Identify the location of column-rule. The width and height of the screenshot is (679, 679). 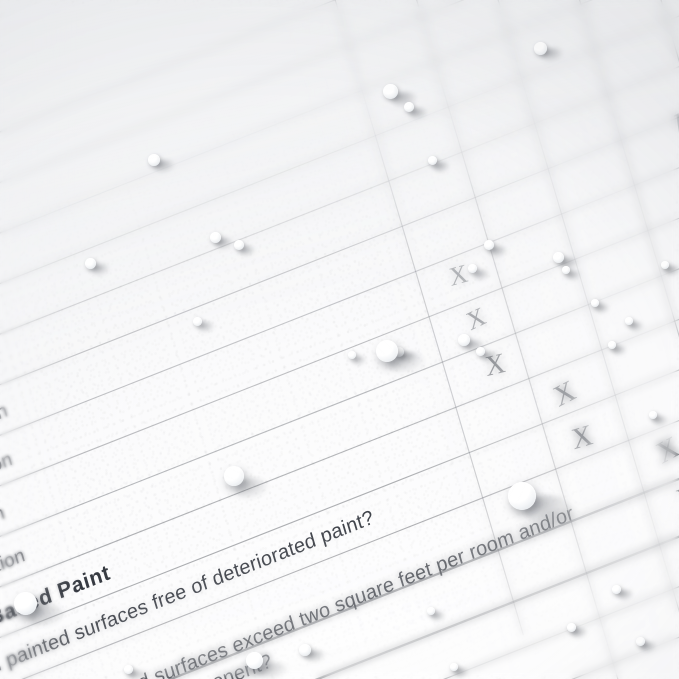
(651, 339).